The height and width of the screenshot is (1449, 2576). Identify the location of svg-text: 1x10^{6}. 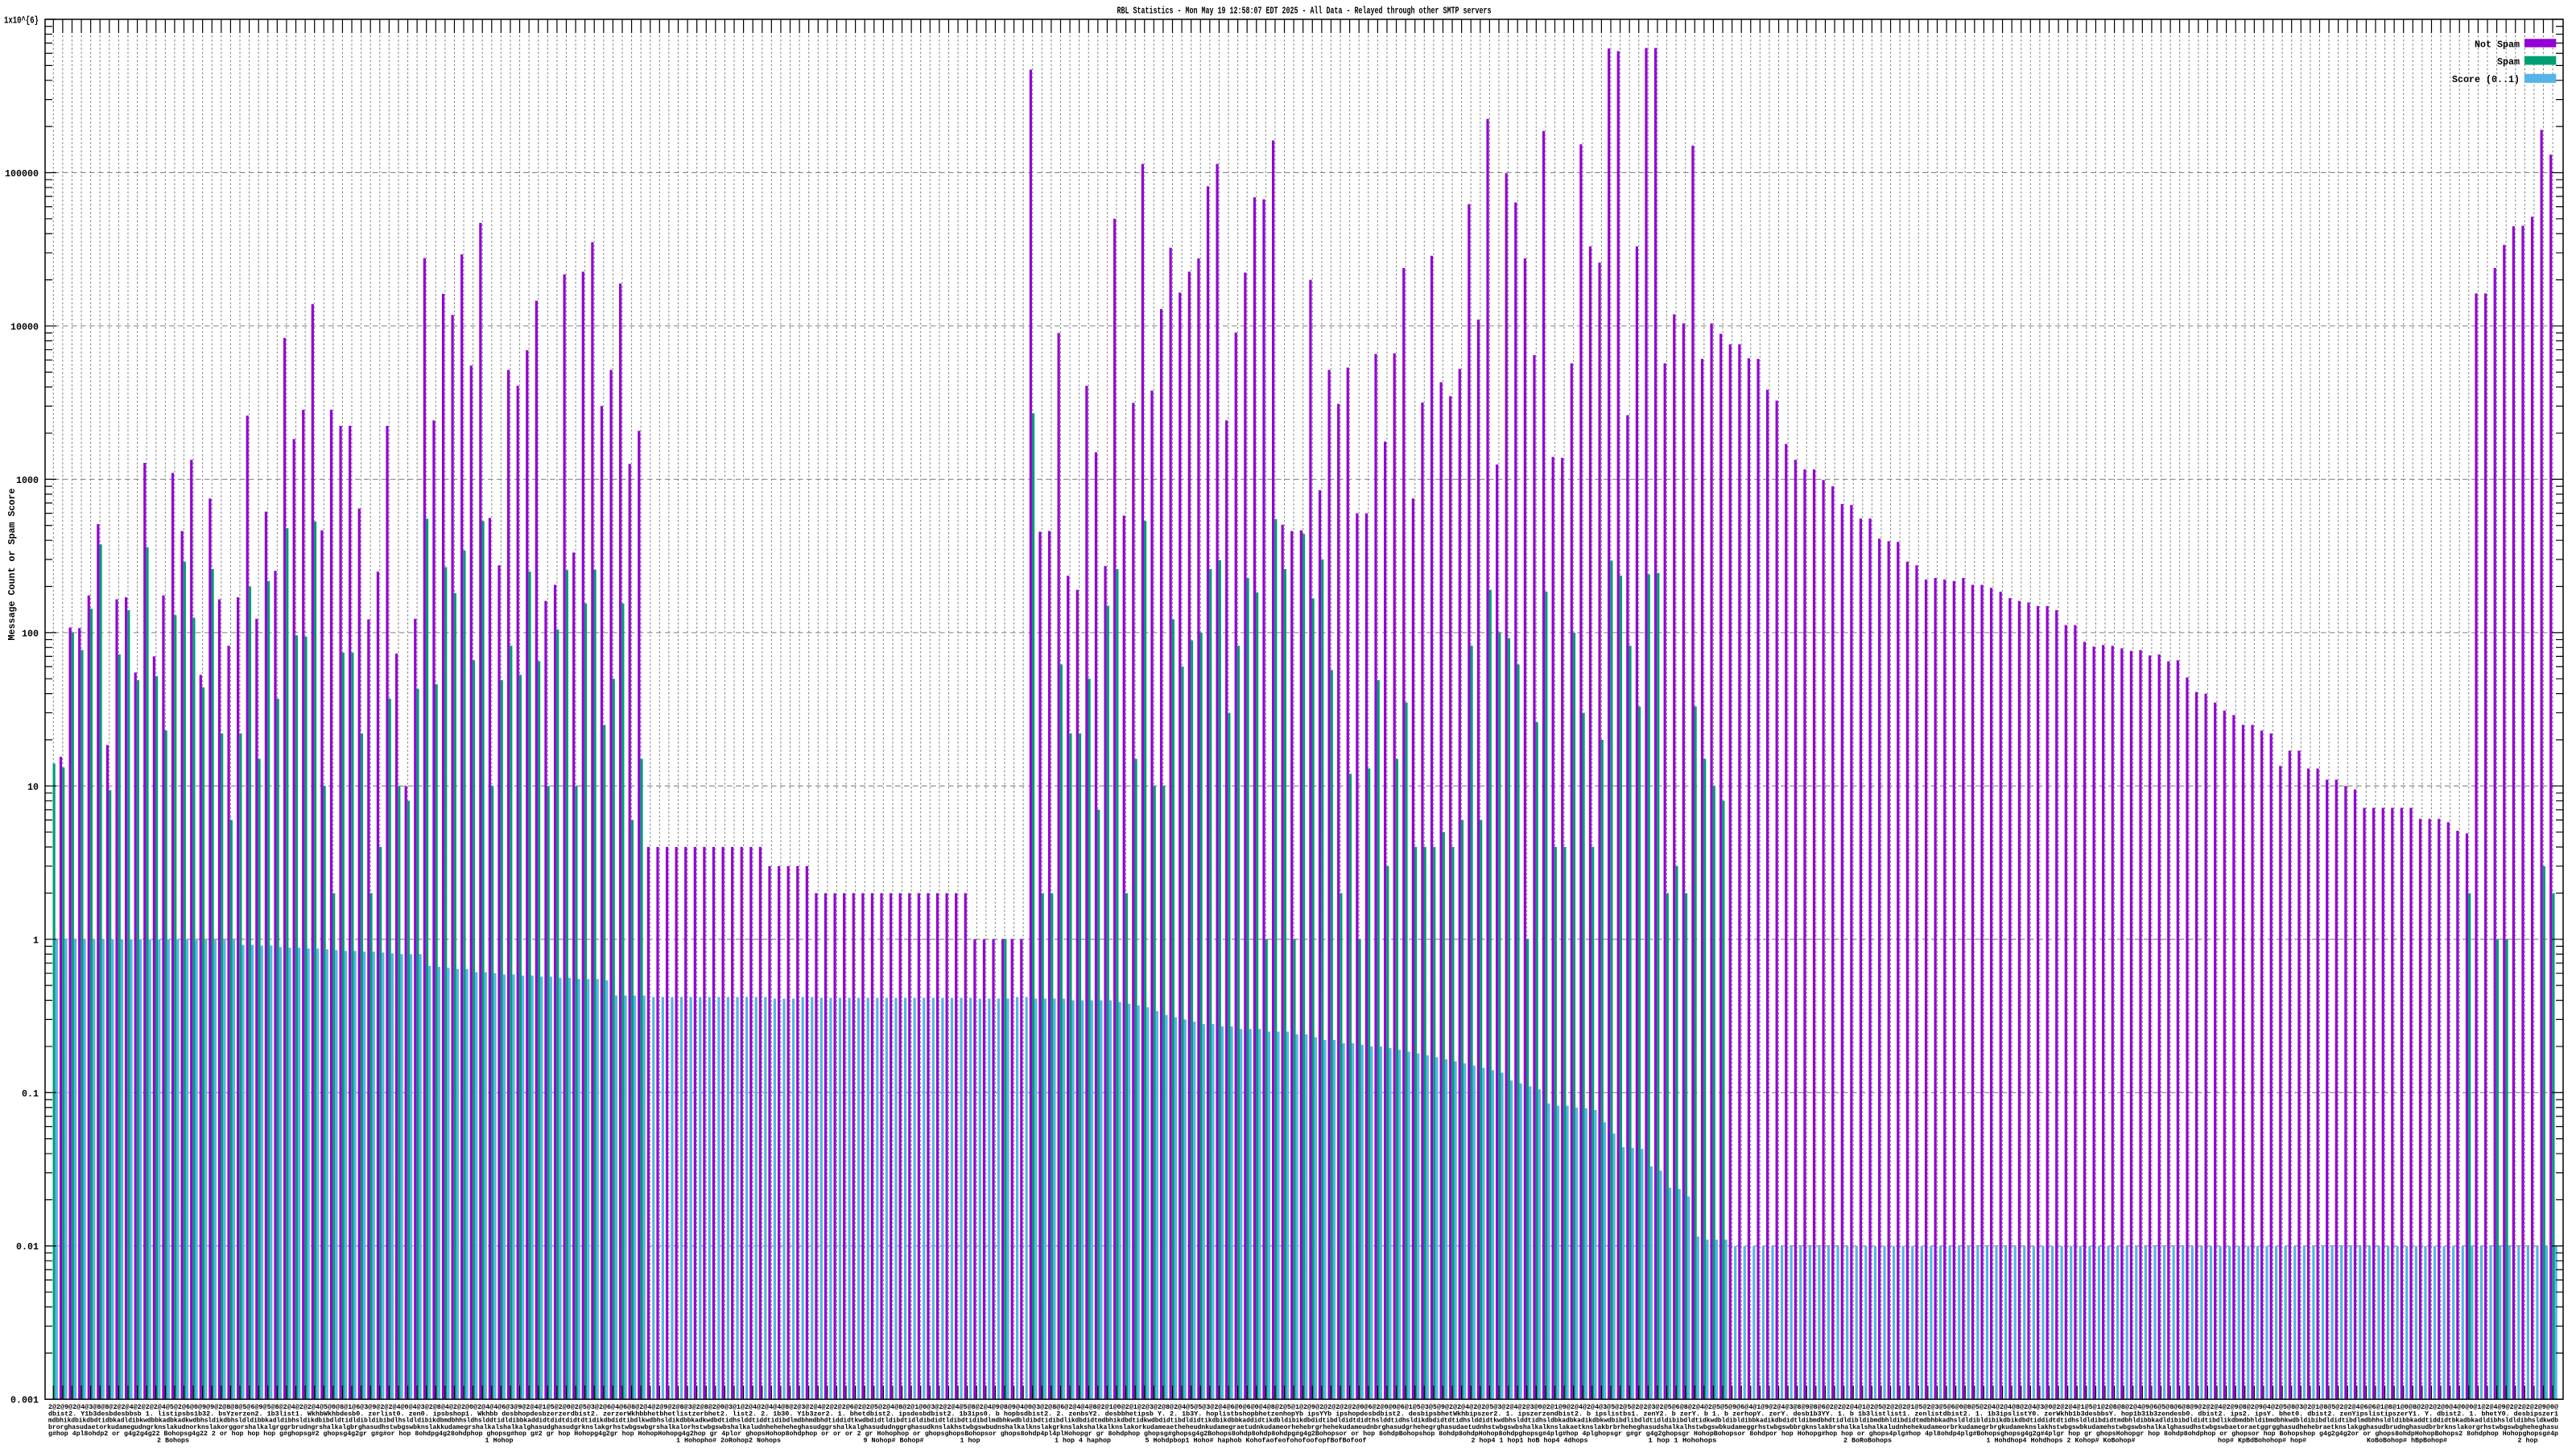
(21, 21).